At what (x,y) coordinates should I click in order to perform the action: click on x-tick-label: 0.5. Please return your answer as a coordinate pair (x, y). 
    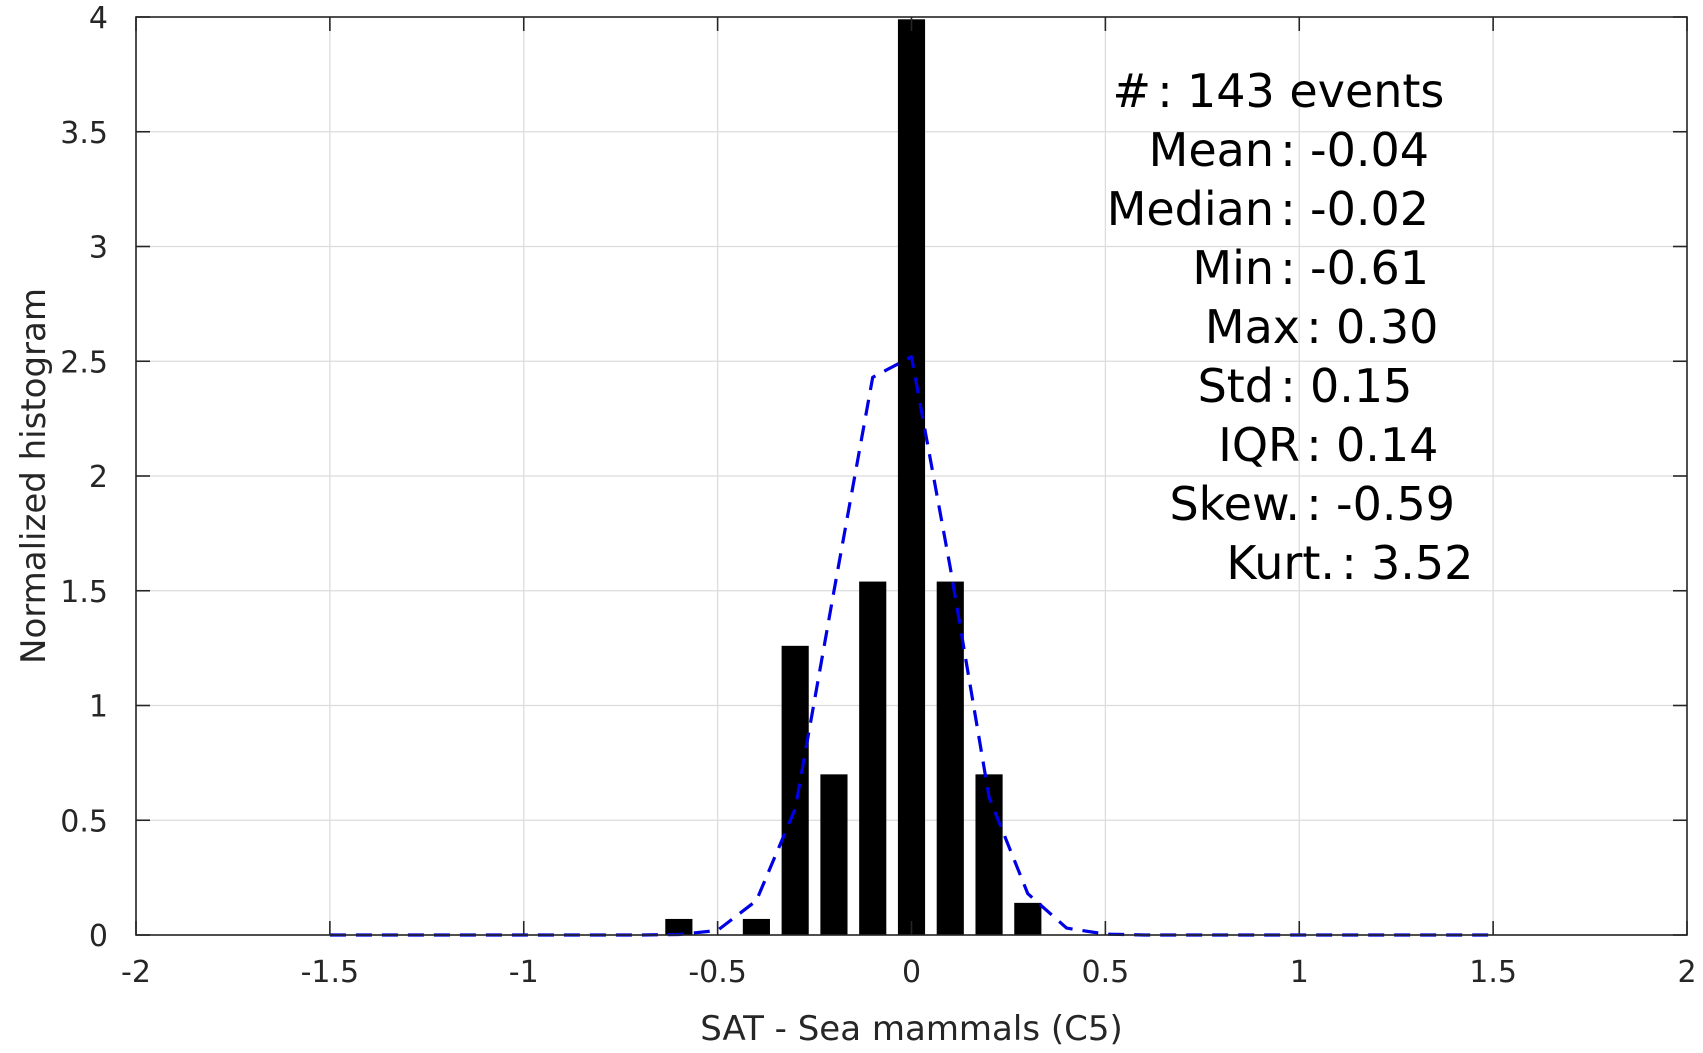
    Looking at the image, I should click on (1106, 972).